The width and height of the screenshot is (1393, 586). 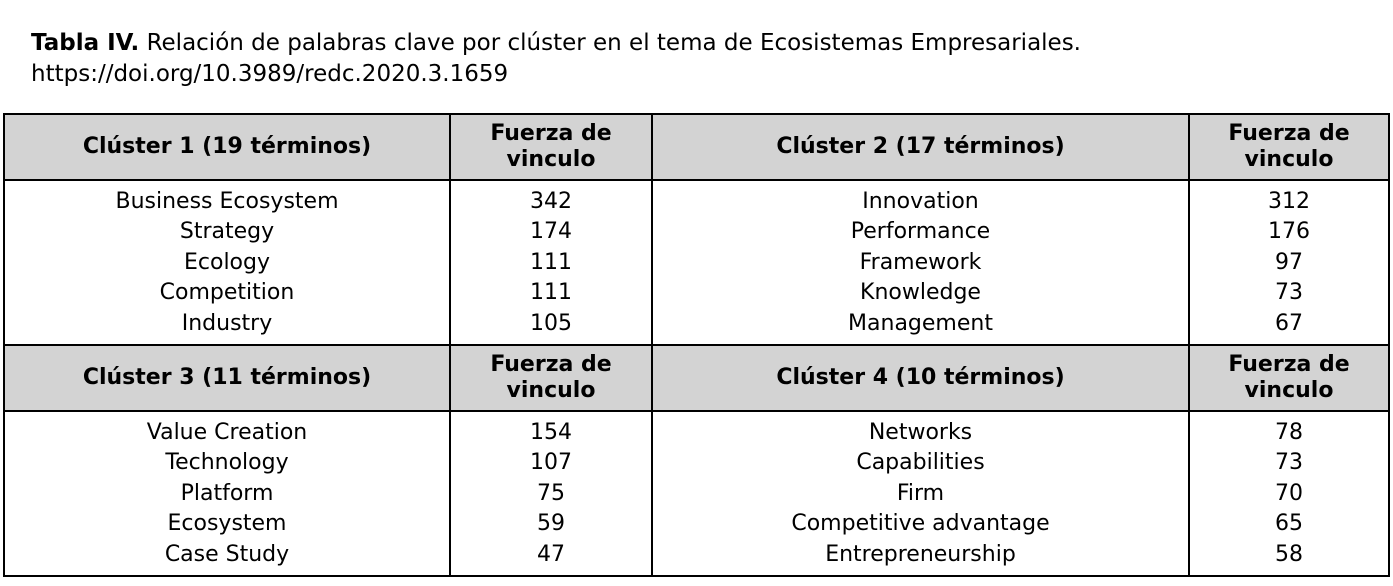 I want to click on strength-cell: 154 107 75 59 47, so click(x=551, y=494).